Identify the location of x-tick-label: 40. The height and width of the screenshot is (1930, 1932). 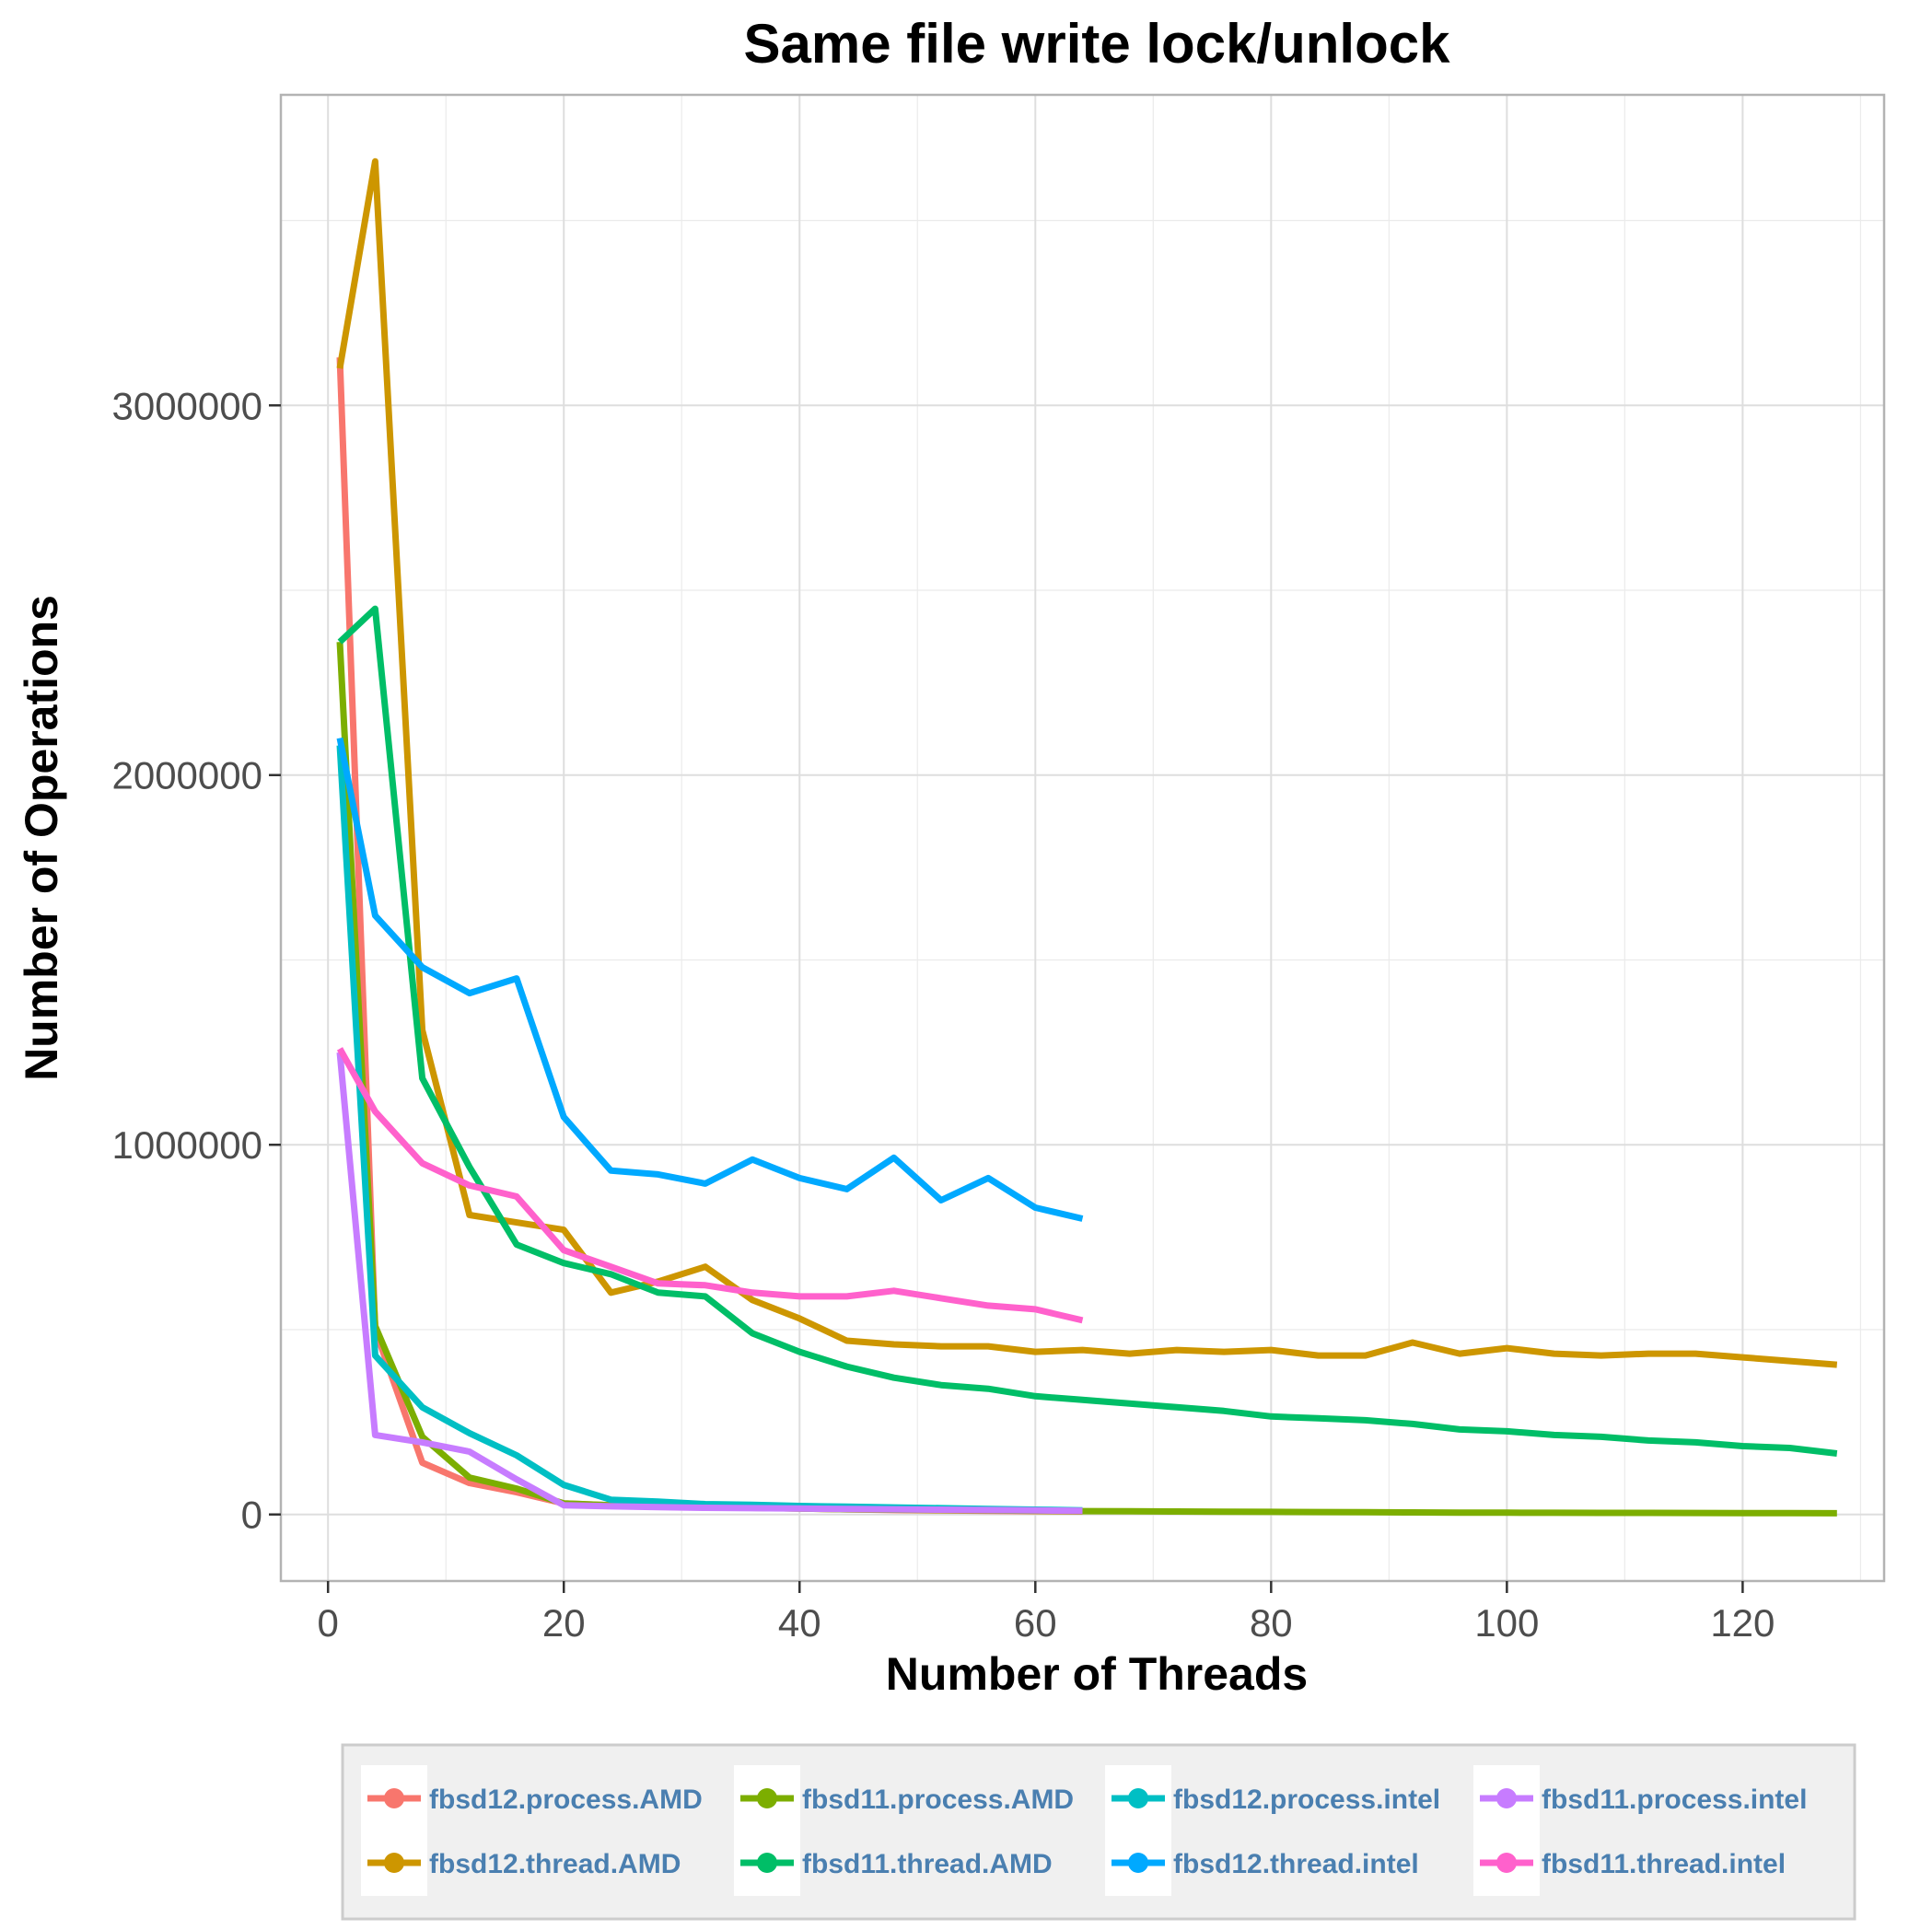
(799, 1623).